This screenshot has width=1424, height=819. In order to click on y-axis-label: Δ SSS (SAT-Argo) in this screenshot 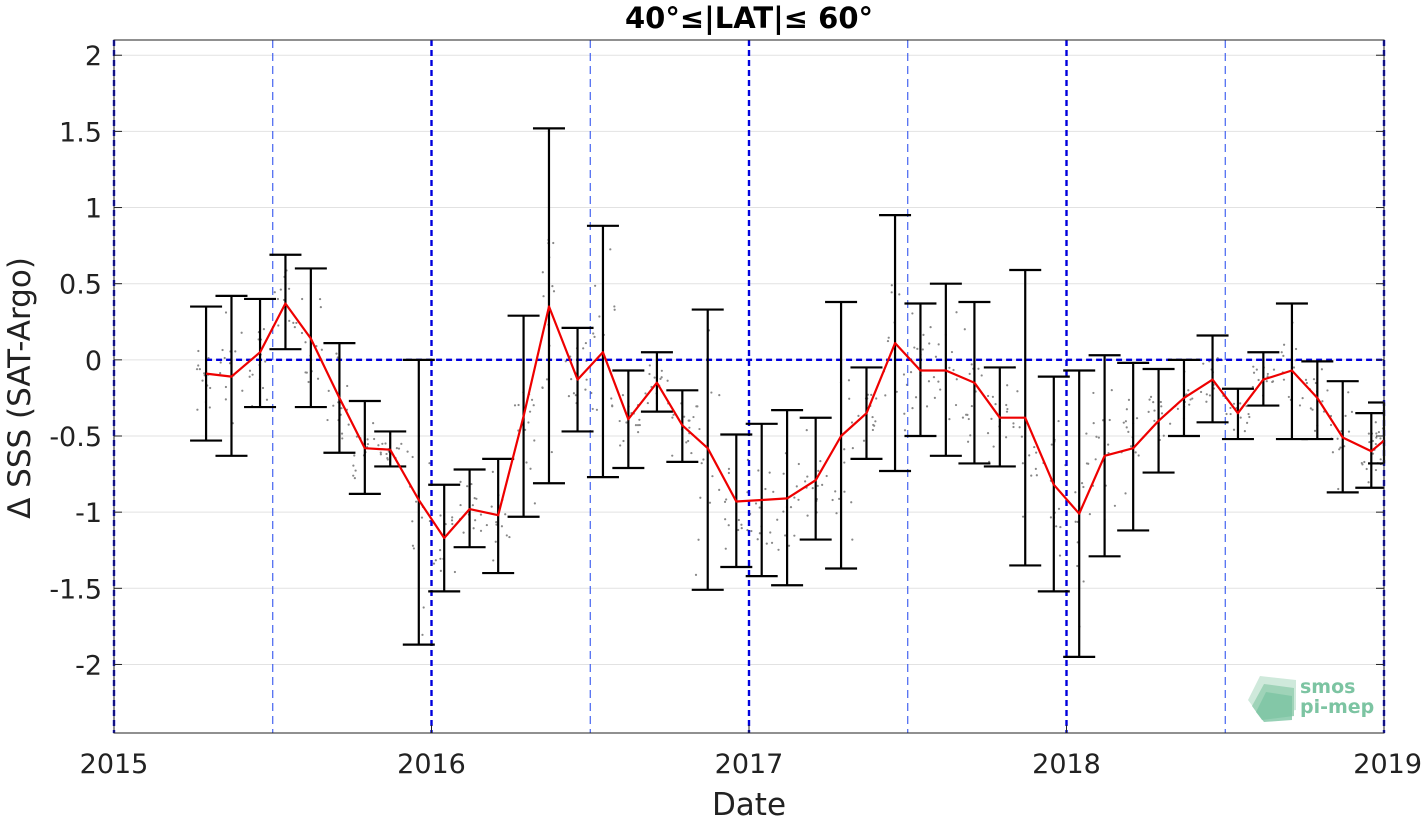, I will do `click(20, 388)`.